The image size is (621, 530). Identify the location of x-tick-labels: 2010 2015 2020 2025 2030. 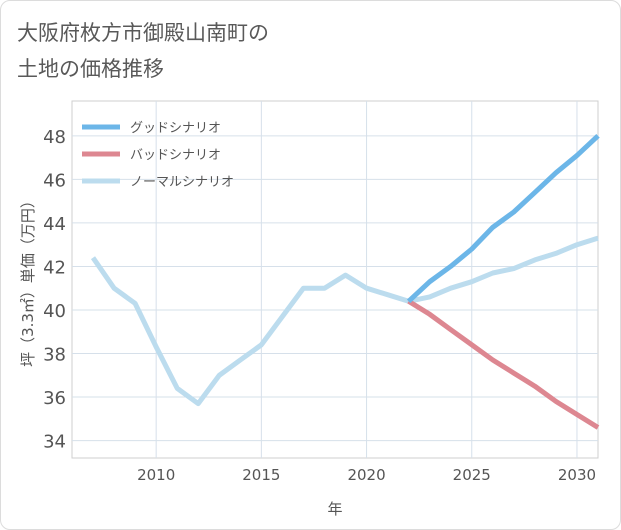
(366, 475).